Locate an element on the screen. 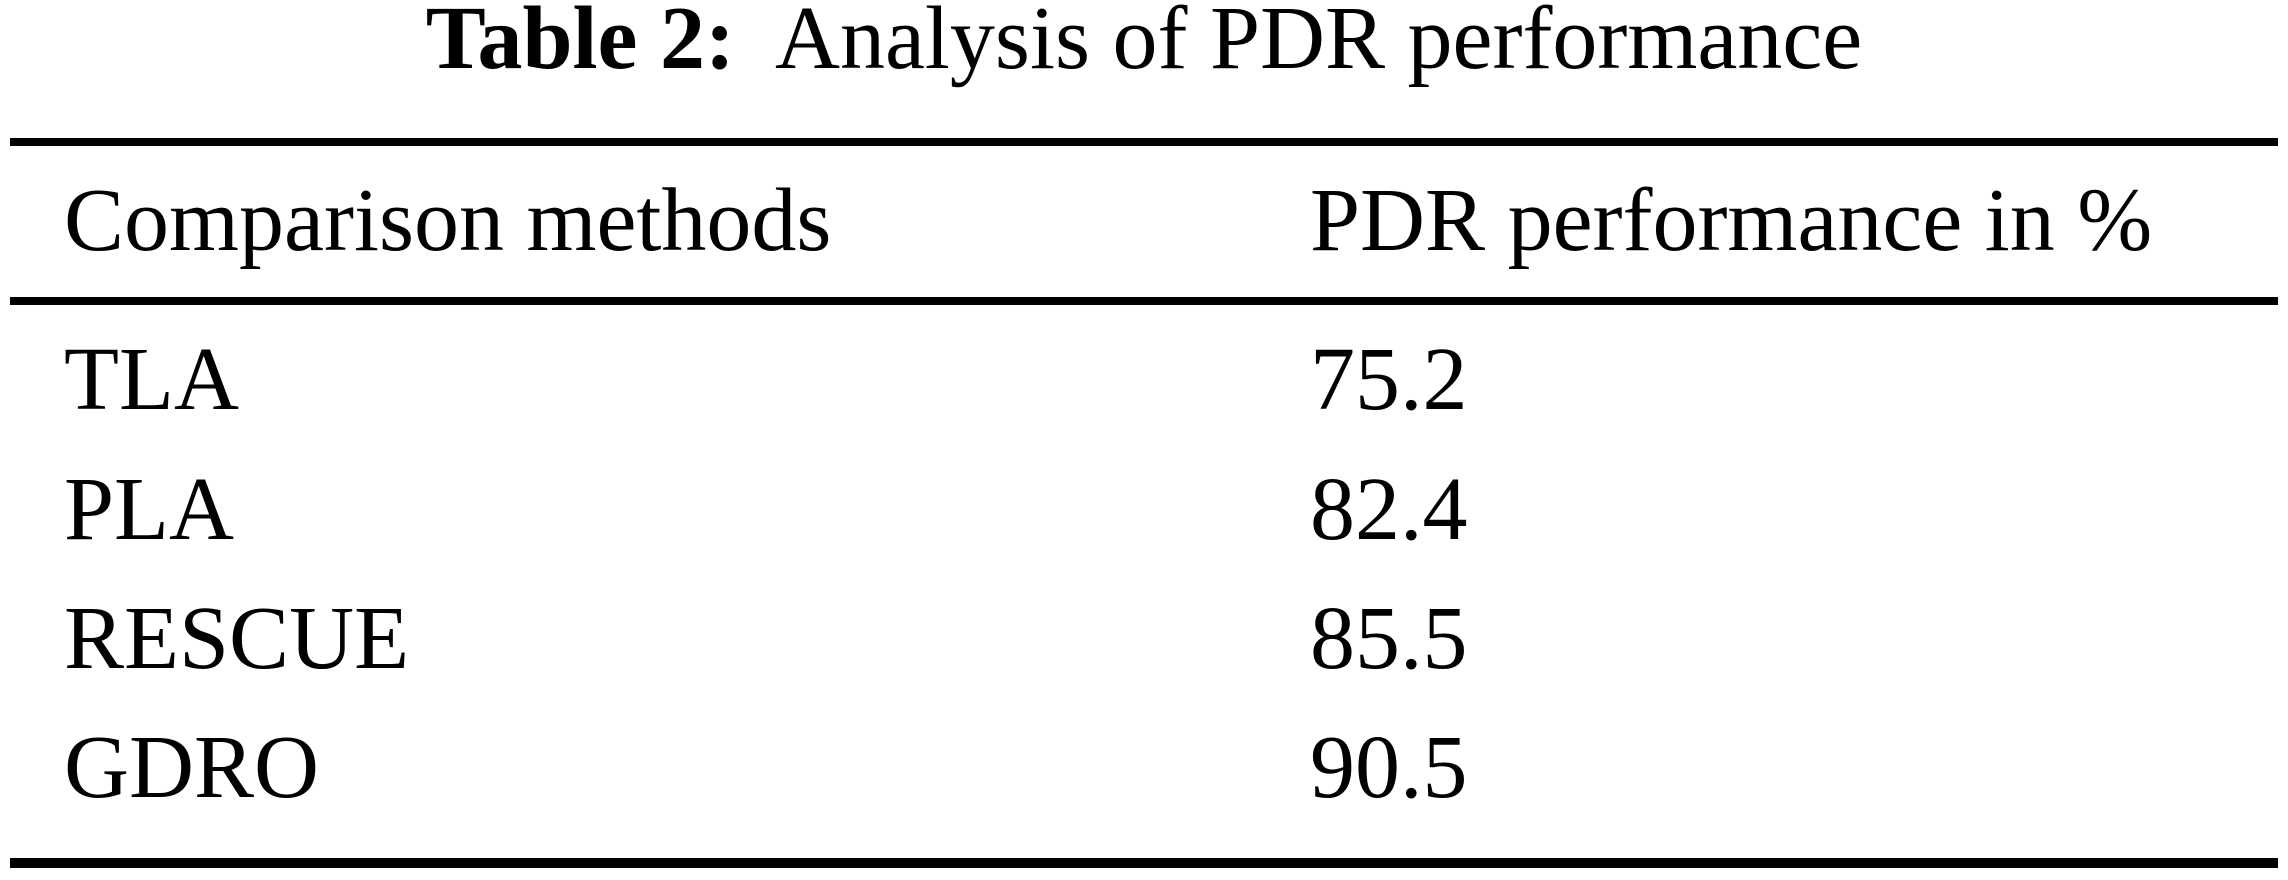 This screenshot has height=880, width=2288. table-row-method: TLA is located at coordinates (151, 379).